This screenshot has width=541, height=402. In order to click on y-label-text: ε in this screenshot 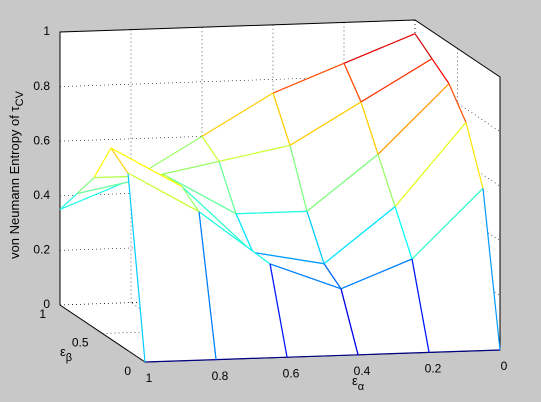, I will do `click(63, 351)`.